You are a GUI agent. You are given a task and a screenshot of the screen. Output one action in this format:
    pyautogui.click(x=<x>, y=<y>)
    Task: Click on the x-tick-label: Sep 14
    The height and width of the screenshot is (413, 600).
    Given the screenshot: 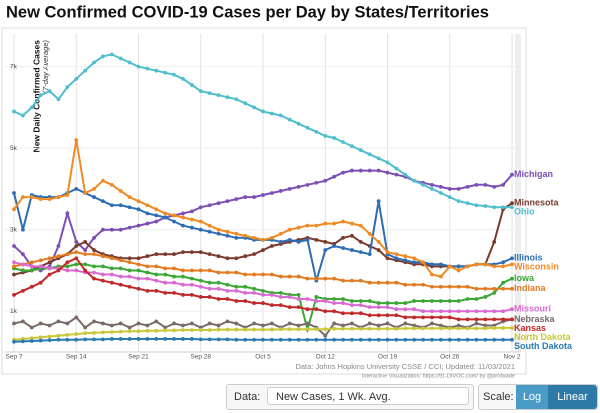 What is the action you would take?
    pyautogui.click(x=76, y=357)
    